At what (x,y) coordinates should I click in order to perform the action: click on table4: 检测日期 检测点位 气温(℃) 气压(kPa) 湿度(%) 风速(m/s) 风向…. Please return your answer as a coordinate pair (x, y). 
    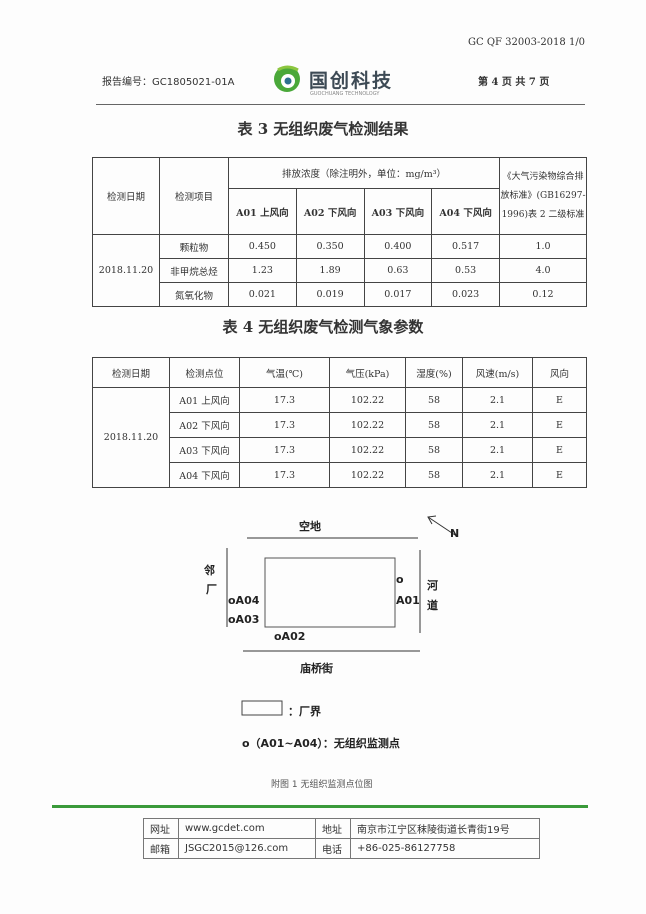
    Looking at the image, I should click on (339, 422).